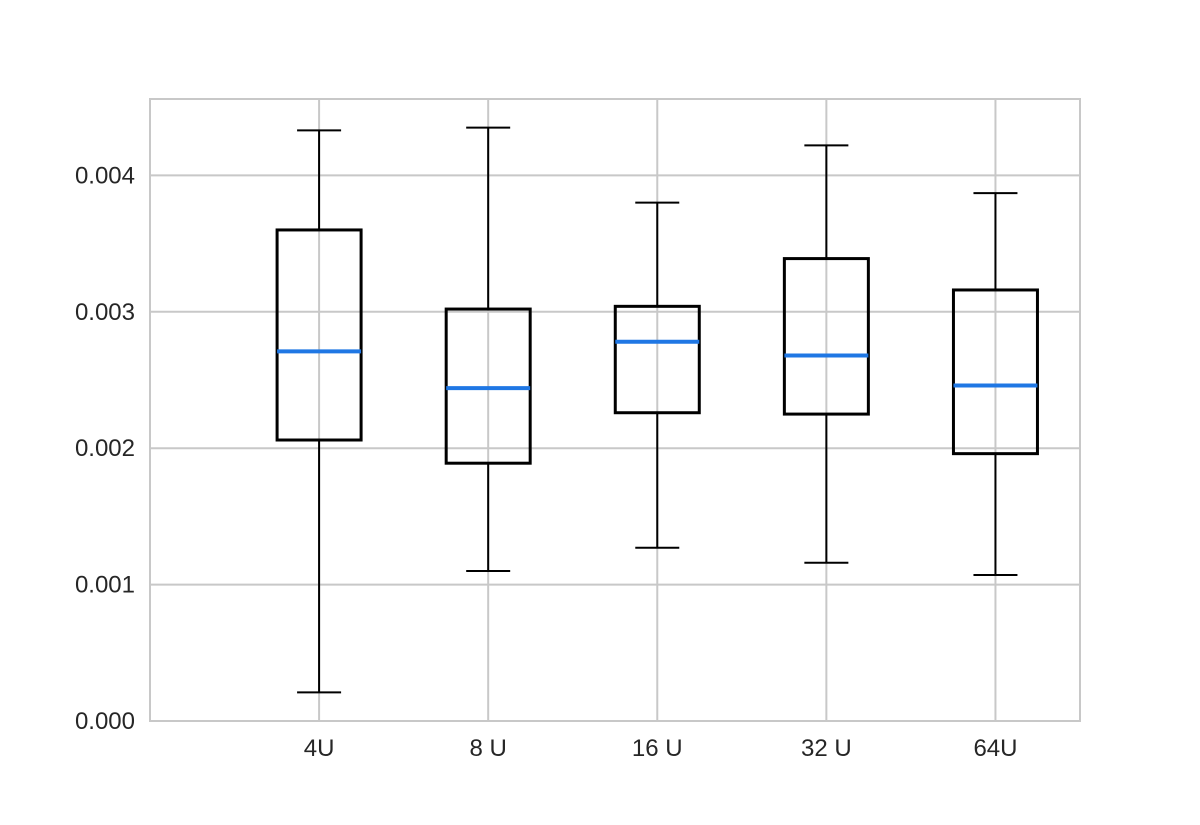  What do you see at coordinates (105, 448) in the screenshot?
I see `y-tick-label: 0.002` at bounding box center [105, 448].